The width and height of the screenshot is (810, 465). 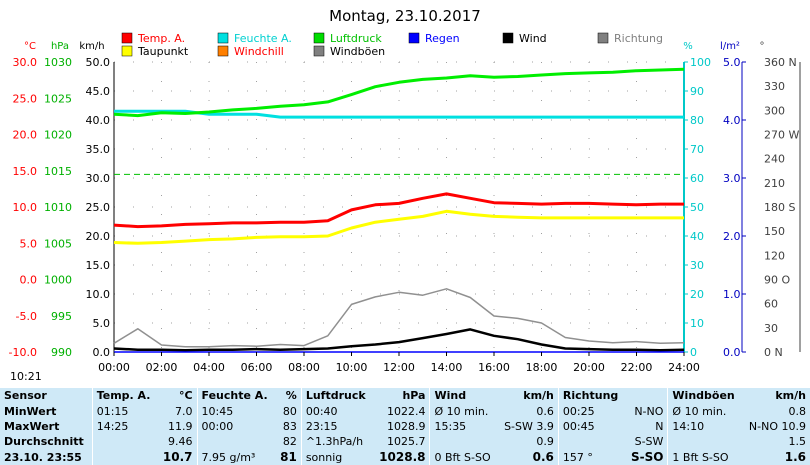 What do you see at coordinates (60, 46) in the screenshot?
I see `axis-unit-pressure: hPa` at bounding box center [60, 46].